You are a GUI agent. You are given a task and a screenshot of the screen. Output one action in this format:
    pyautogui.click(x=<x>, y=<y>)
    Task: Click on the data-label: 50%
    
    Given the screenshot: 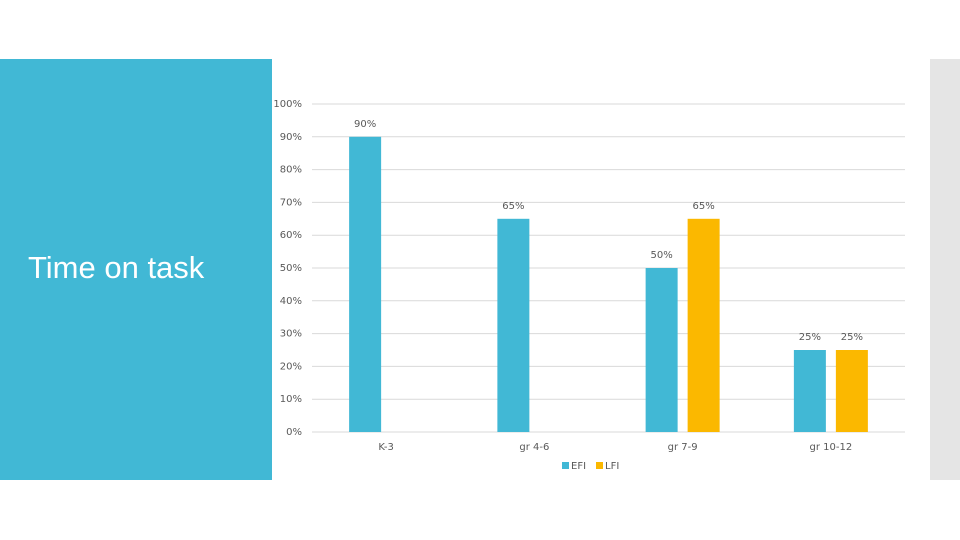 What is the action you would take?
    pyautogui.click(x=662, y=255)
    